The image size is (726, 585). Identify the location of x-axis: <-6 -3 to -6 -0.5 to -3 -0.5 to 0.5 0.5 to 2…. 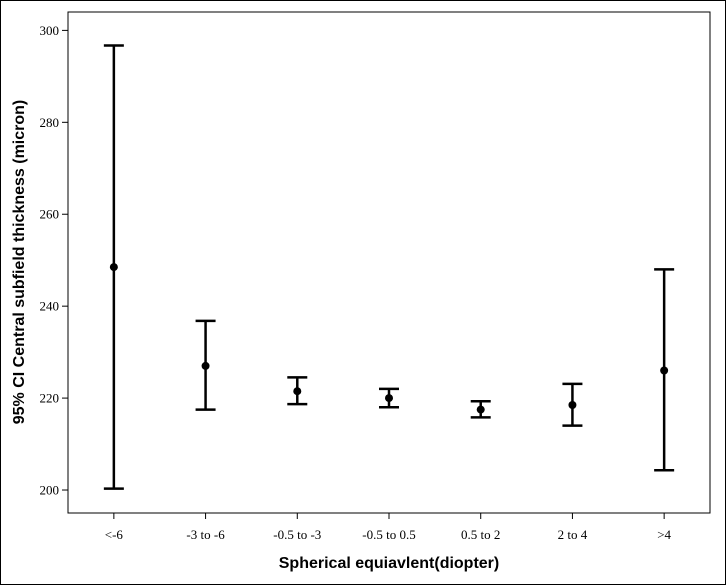
(388, 527).